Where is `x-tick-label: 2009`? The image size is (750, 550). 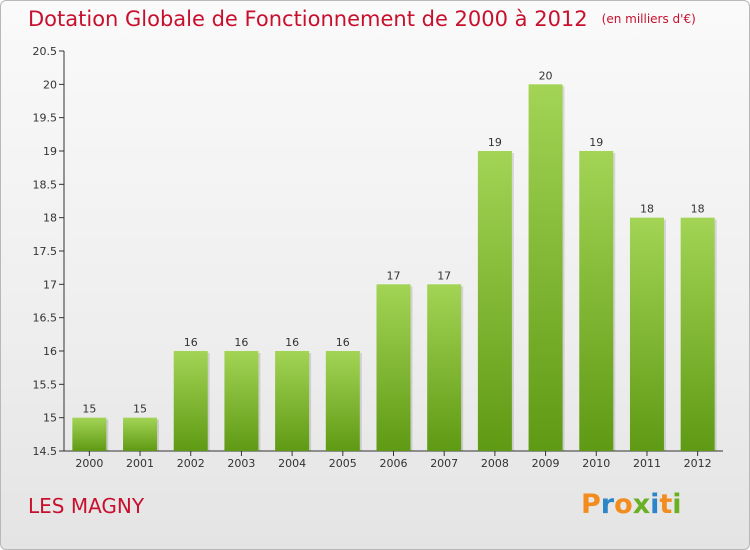
x-tick-label: 2009 is located at coordinates (546, 463).